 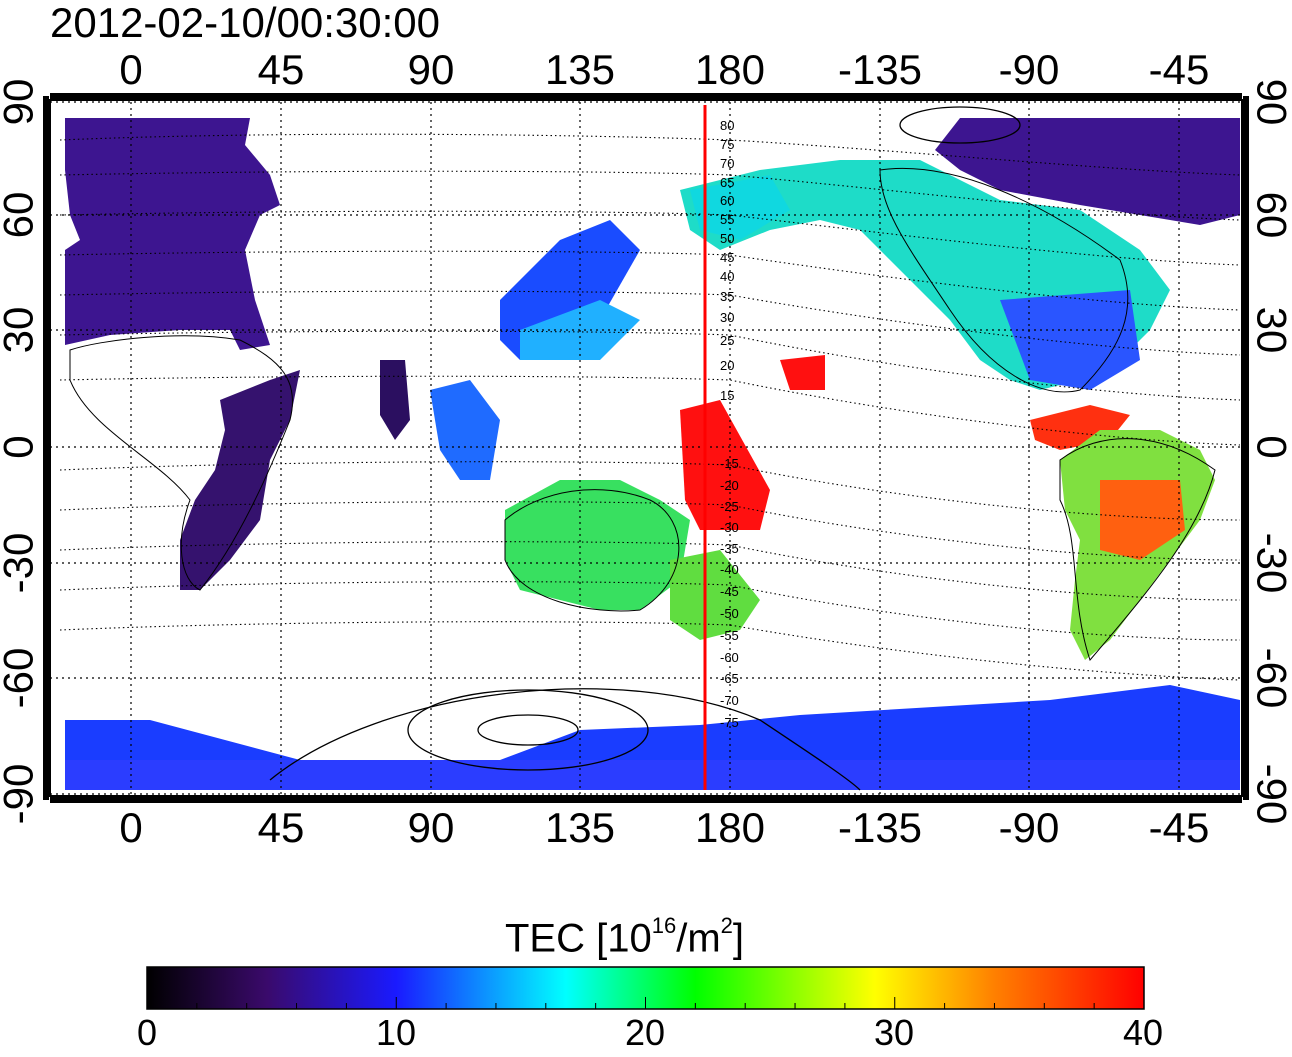 I want to click on colorbar-label-unit-exp: 2, so click(x=726, y=925).